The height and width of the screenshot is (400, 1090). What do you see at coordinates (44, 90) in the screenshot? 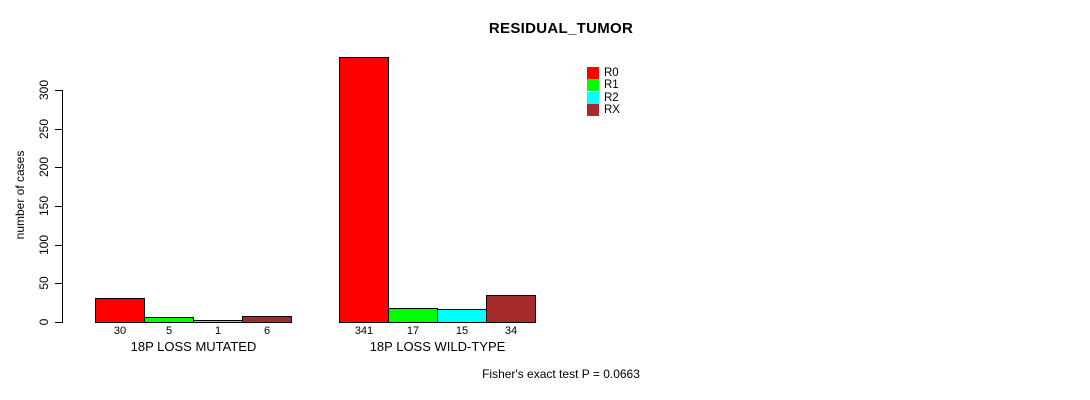
I see `y-axis-tick-label: 300` at bounding box center [44, 90].